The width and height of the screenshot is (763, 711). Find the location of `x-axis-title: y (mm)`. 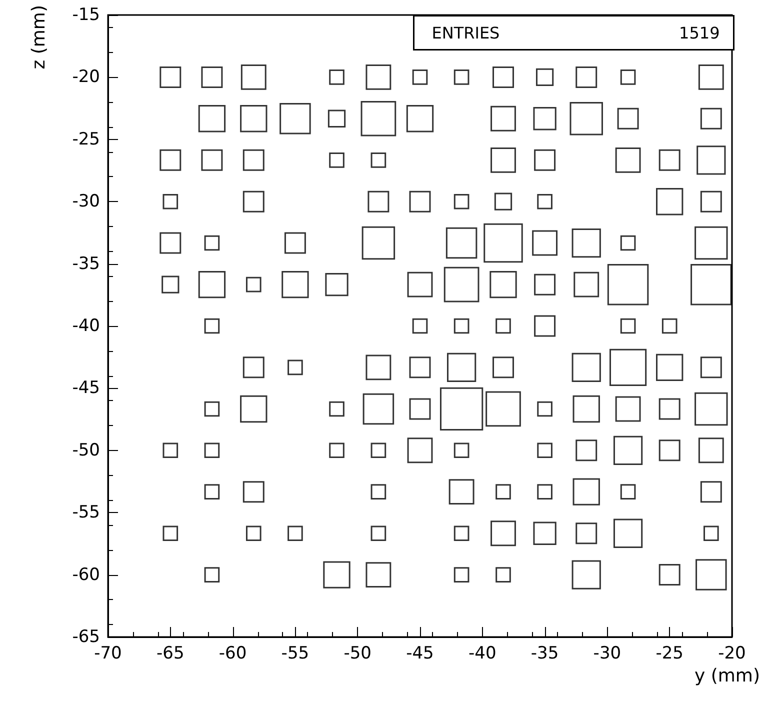

x-axis-title: y (mm) is located at coordinates (727, 676).